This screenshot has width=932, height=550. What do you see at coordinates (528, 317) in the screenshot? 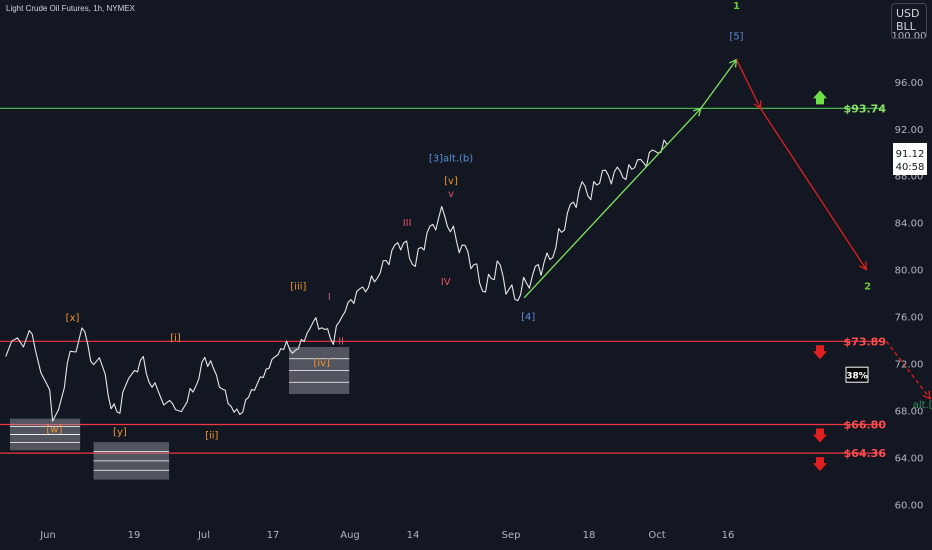
I see `wave-label-7: [4]` at bounding box center [528, 317].